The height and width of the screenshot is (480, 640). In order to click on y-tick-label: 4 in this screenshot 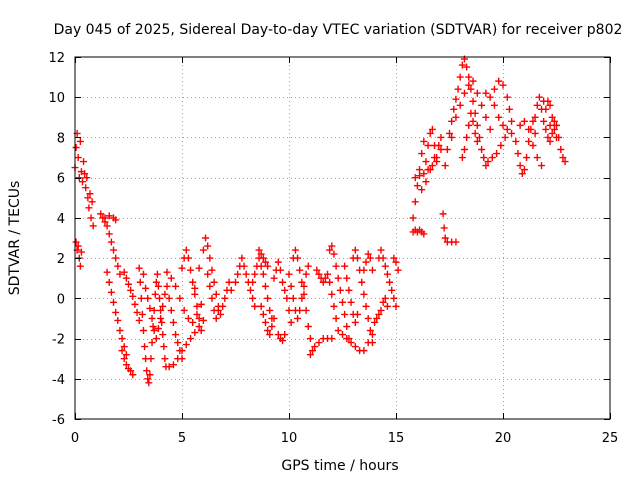, I will do `click(61, 219)`.